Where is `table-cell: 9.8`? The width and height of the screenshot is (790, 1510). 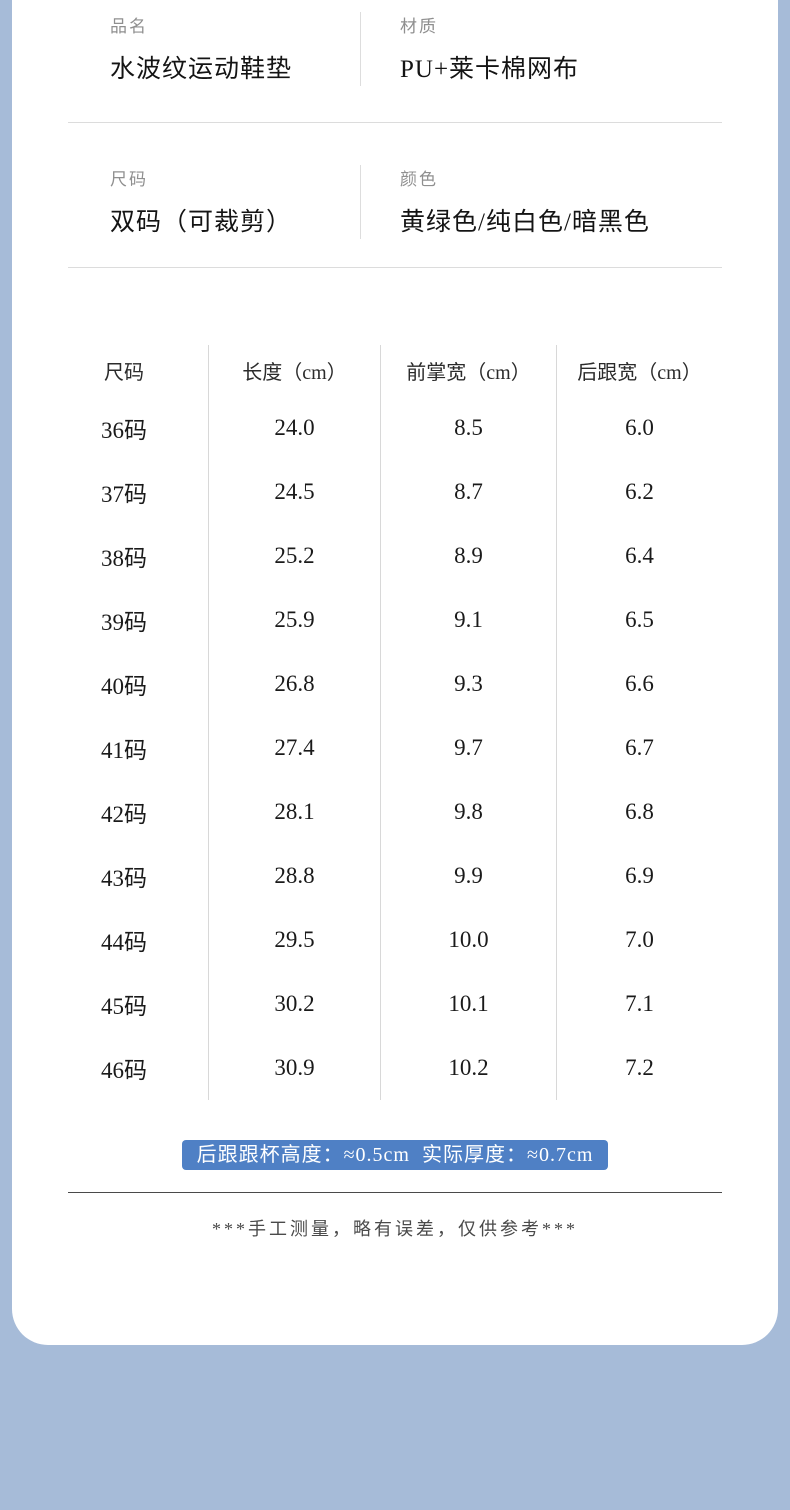
table-cell: 9.8 is located at coordinates (468, 812).